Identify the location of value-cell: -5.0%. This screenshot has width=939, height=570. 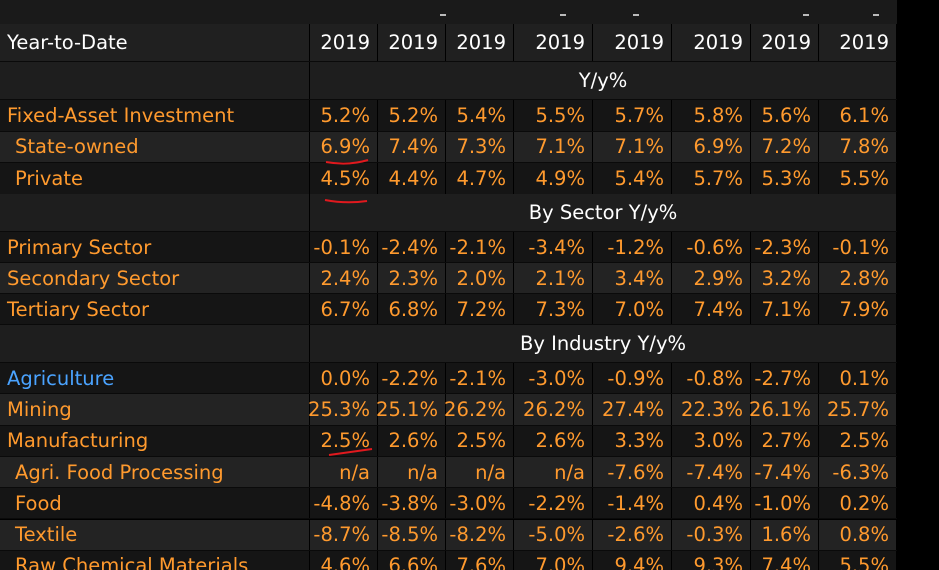
(553, 534).